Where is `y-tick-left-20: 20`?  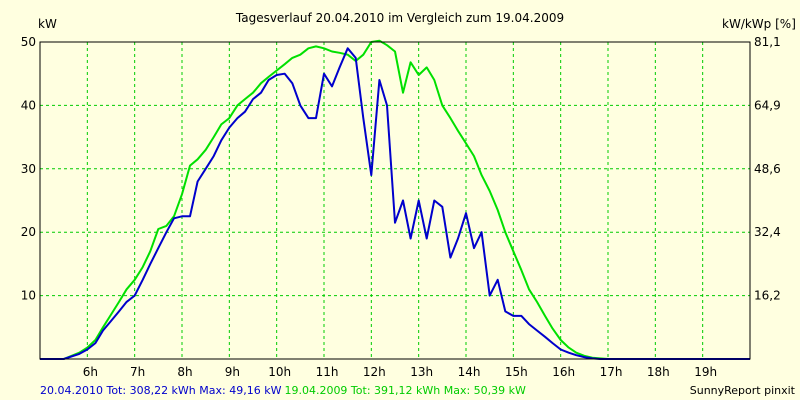
y-tick-left-20: 20 is located at coordinates (28, 232).